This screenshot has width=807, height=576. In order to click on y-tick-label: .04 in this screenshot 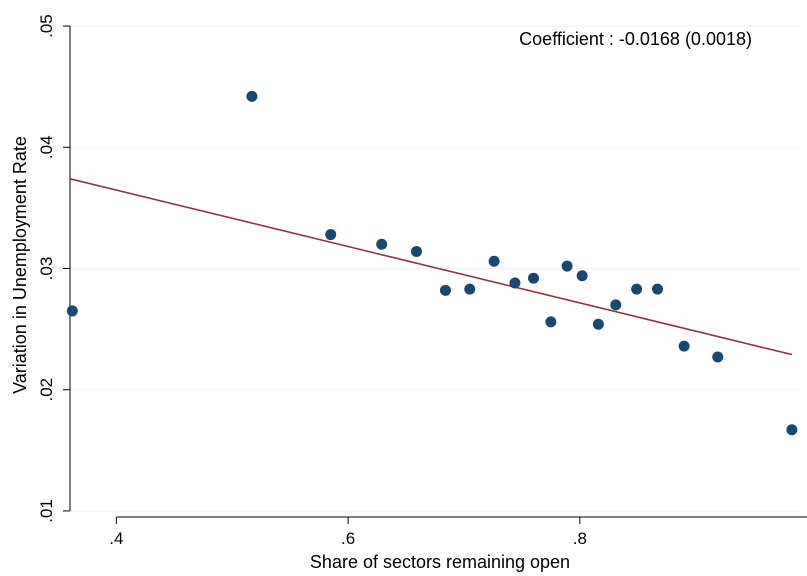, I will do `click(46, 147)`.